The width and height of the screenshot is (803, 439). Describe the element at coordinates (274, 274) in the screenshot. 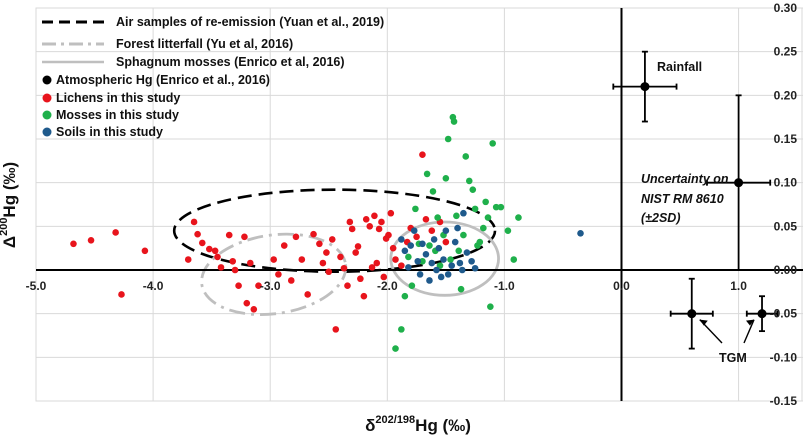

I see `ellipse-dash-dot` at that location.